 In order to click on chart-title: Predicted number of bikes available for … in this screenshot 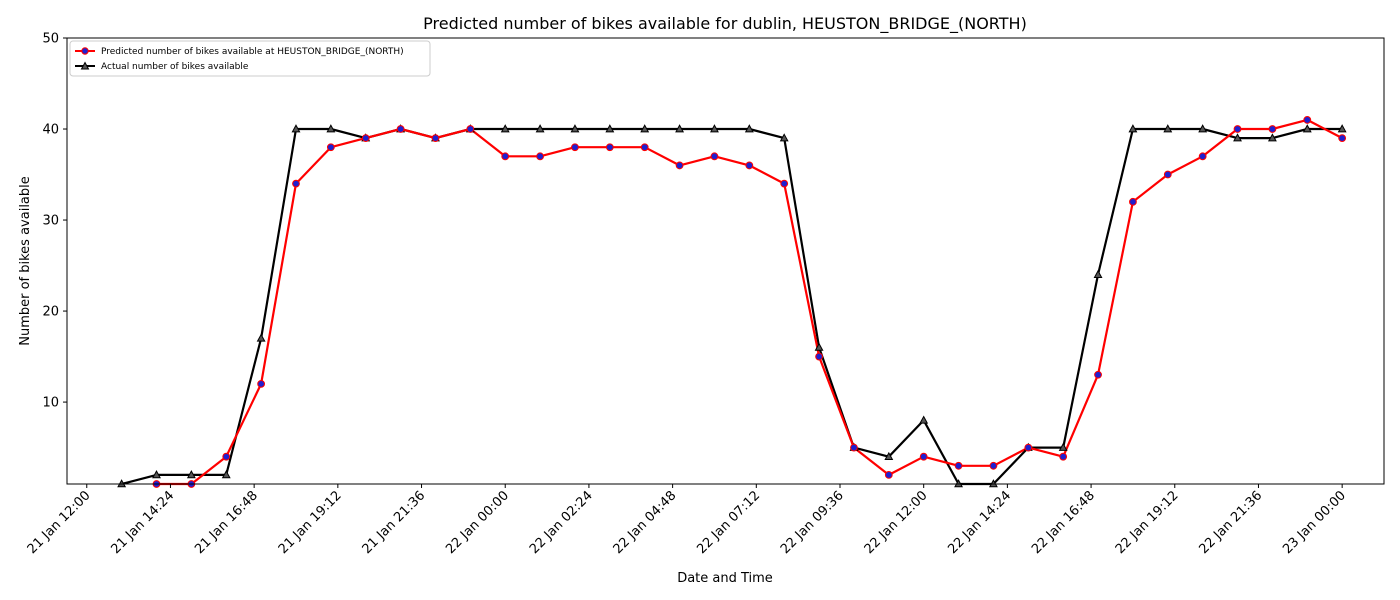, I will do `click(725, 24)`.